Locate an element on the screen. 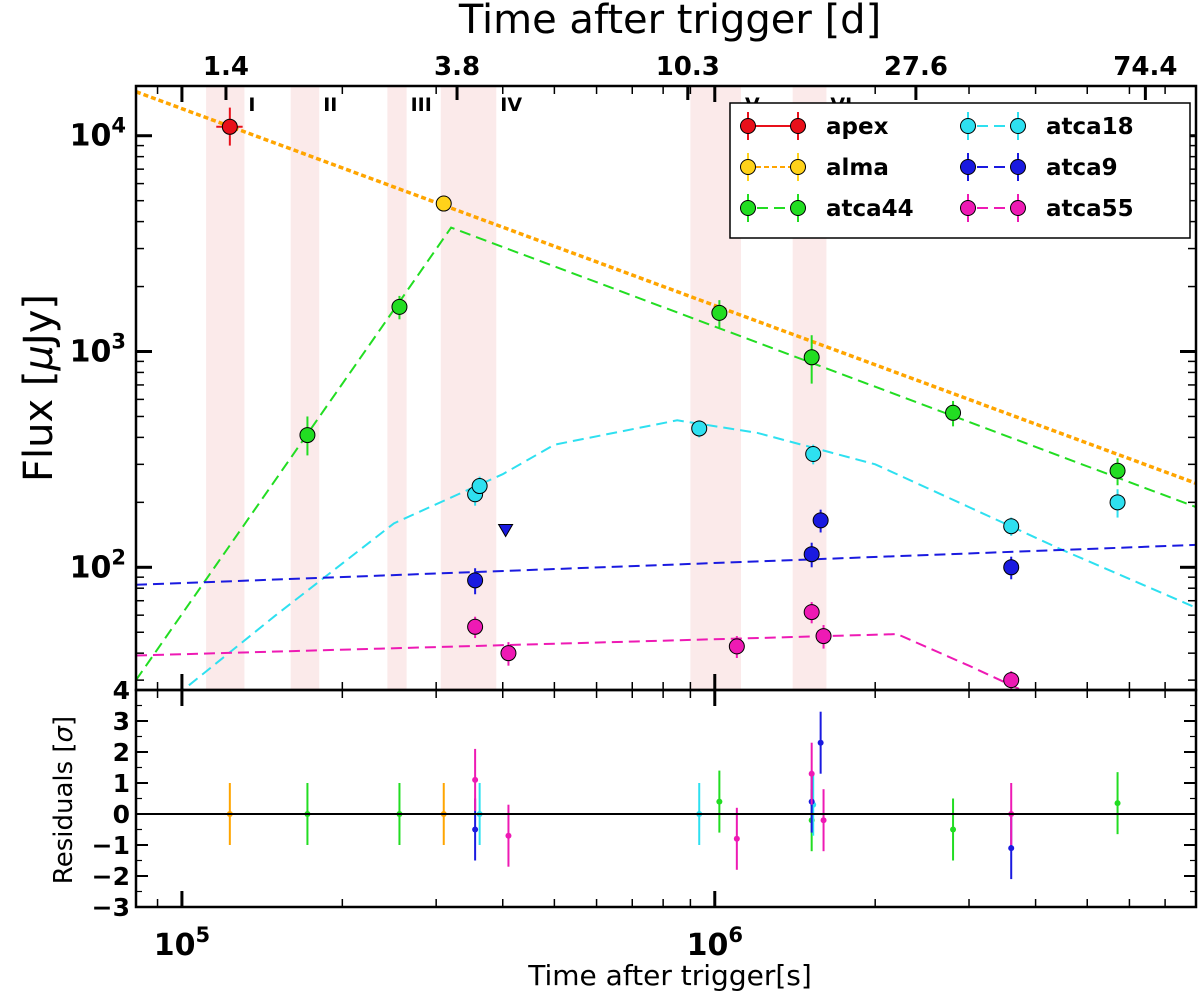 The width and height of the screenshot is (1200, 998). data-point-apex is located at coordinates (229, 126).